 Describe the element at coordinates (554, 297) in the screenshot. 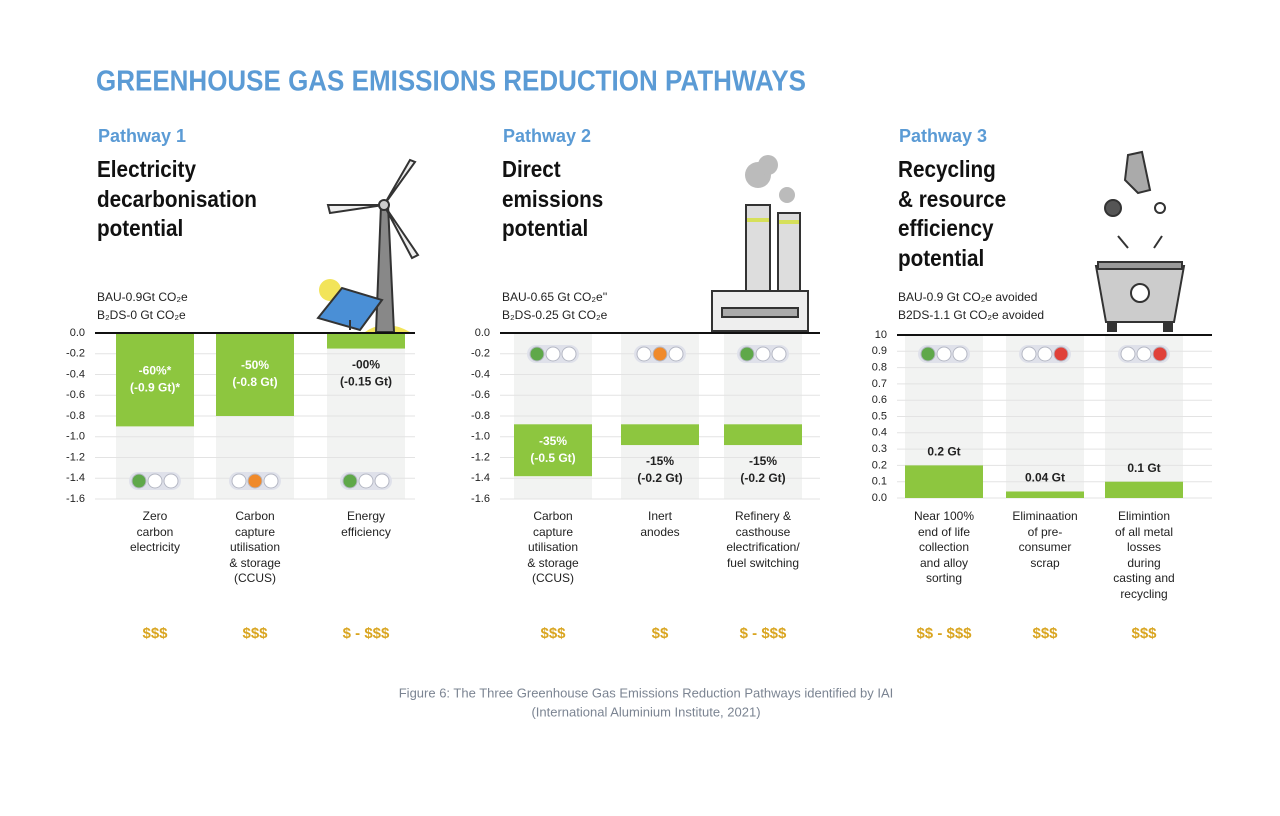

I see `note: BAU-0.65 Gt CO₂e''` at that location.